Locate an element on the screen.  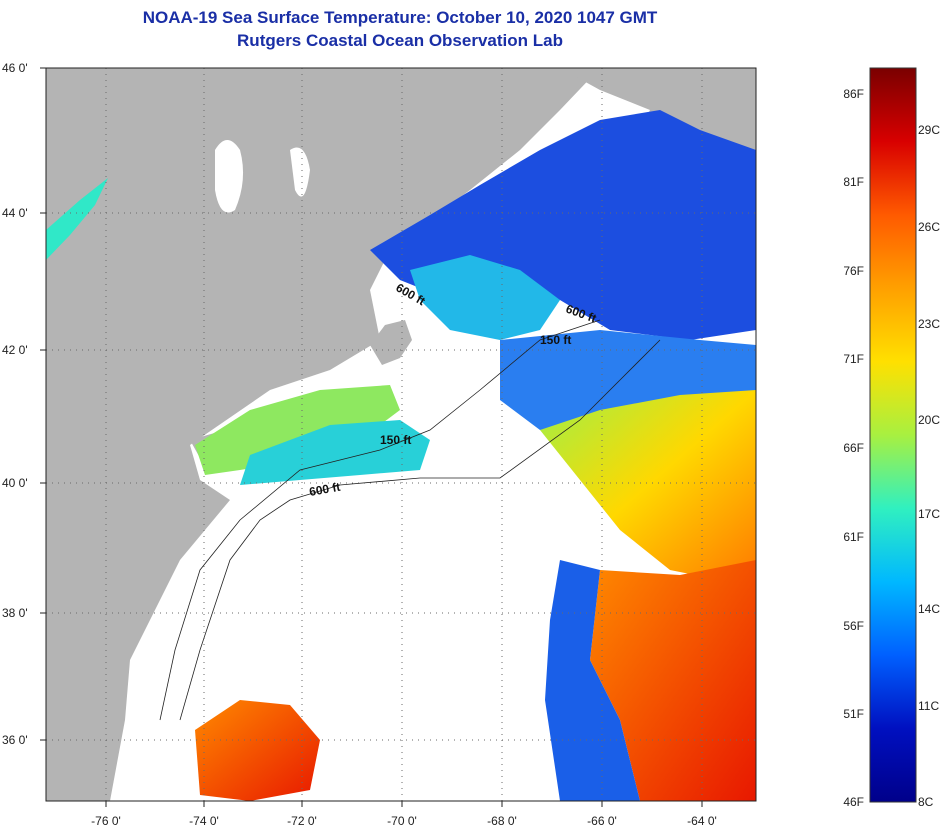
colorbar-f-label: 81F is located at coordinates (853, 182).